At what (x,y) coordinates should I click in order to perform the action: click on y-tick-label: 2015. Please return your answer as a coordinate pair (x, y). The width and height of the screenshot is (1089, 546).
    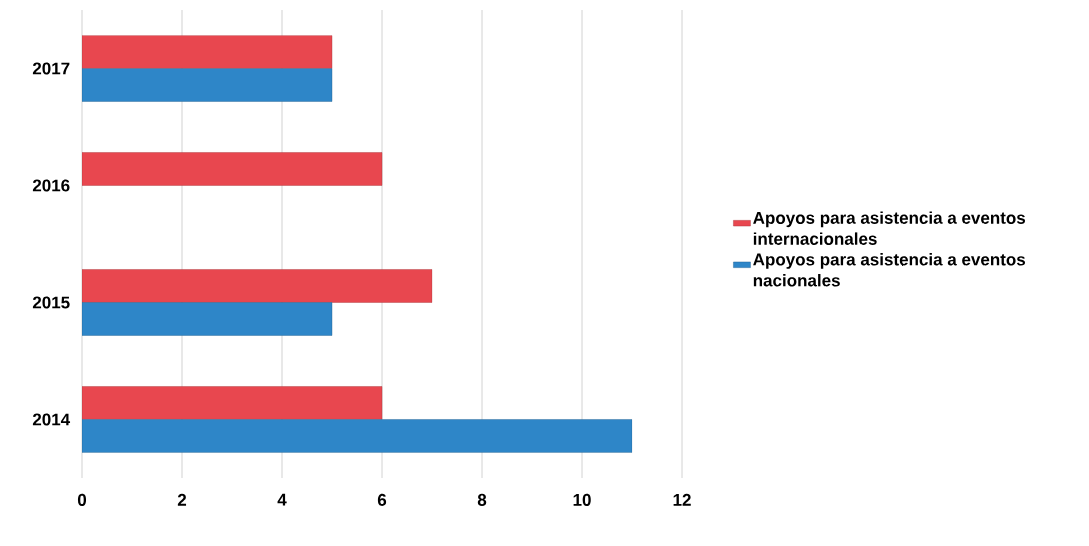
    Looking at the image, I should click on (51, 302).